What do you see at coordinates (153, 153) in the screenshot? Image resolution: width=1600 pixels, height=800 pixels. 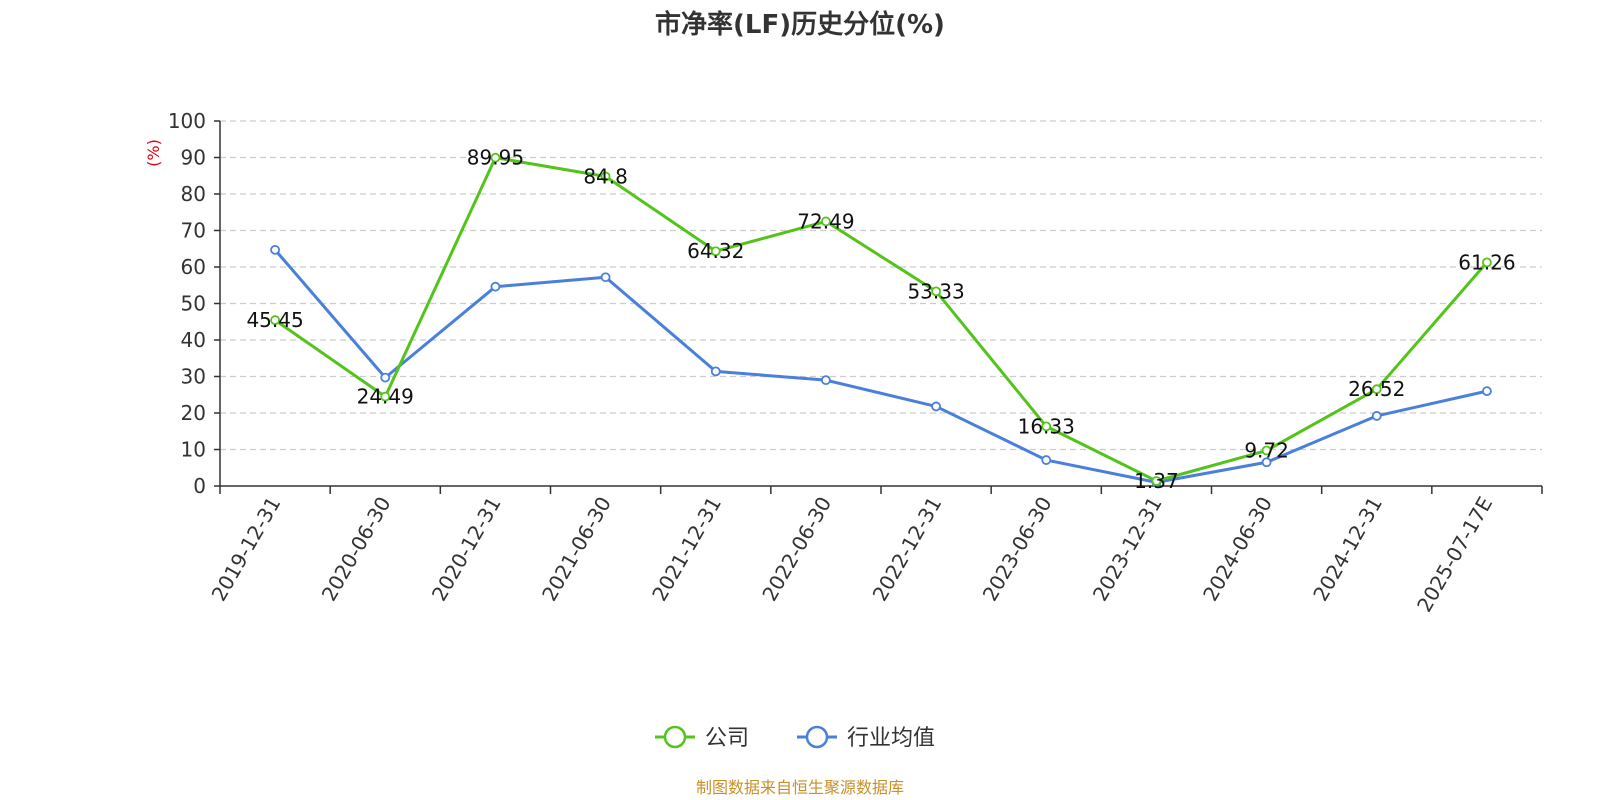 I see `y-axis-unit: (%)` at bounding box center [153, 153].